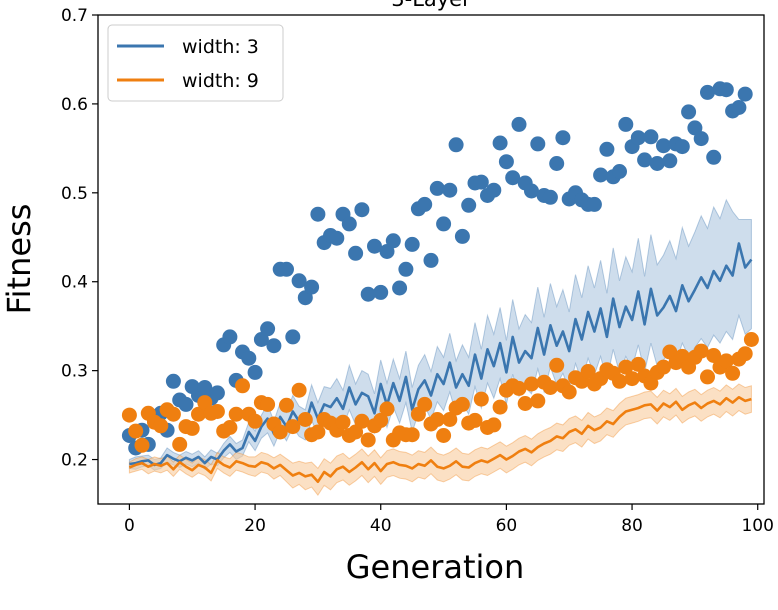 Image resolution: width=778 pixels, height=610 pixels. What do you see at coordinates (757, 526) in the screenshot?
I see `x-tick-label: 100` at bounding box center [757, 526].